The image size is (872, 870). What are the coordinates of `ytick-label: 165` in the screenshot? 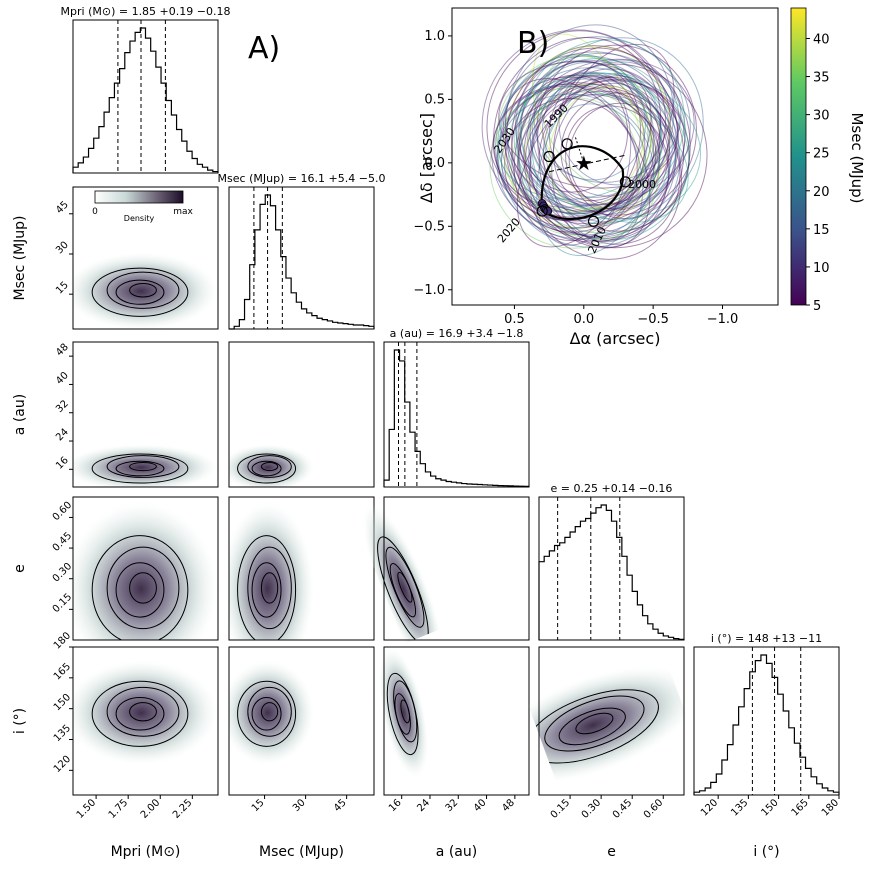 It's located at (62, 671).